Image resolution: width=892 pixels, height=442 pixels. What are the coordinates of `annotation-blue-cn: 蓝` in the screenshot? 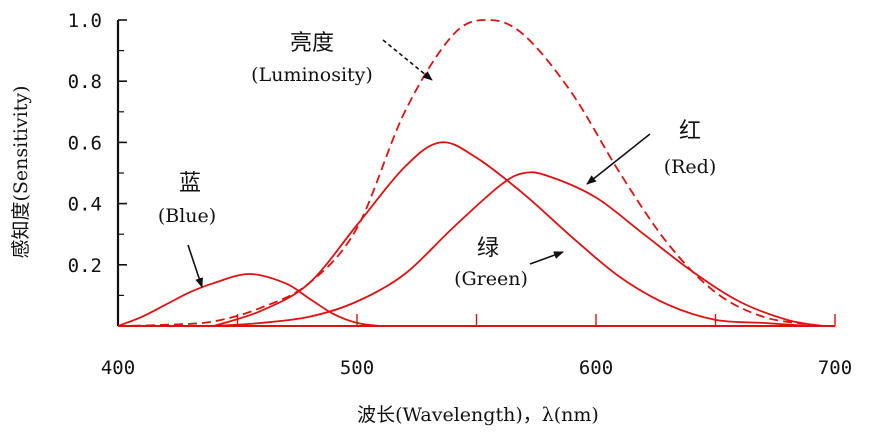 It's located at (190, 183).